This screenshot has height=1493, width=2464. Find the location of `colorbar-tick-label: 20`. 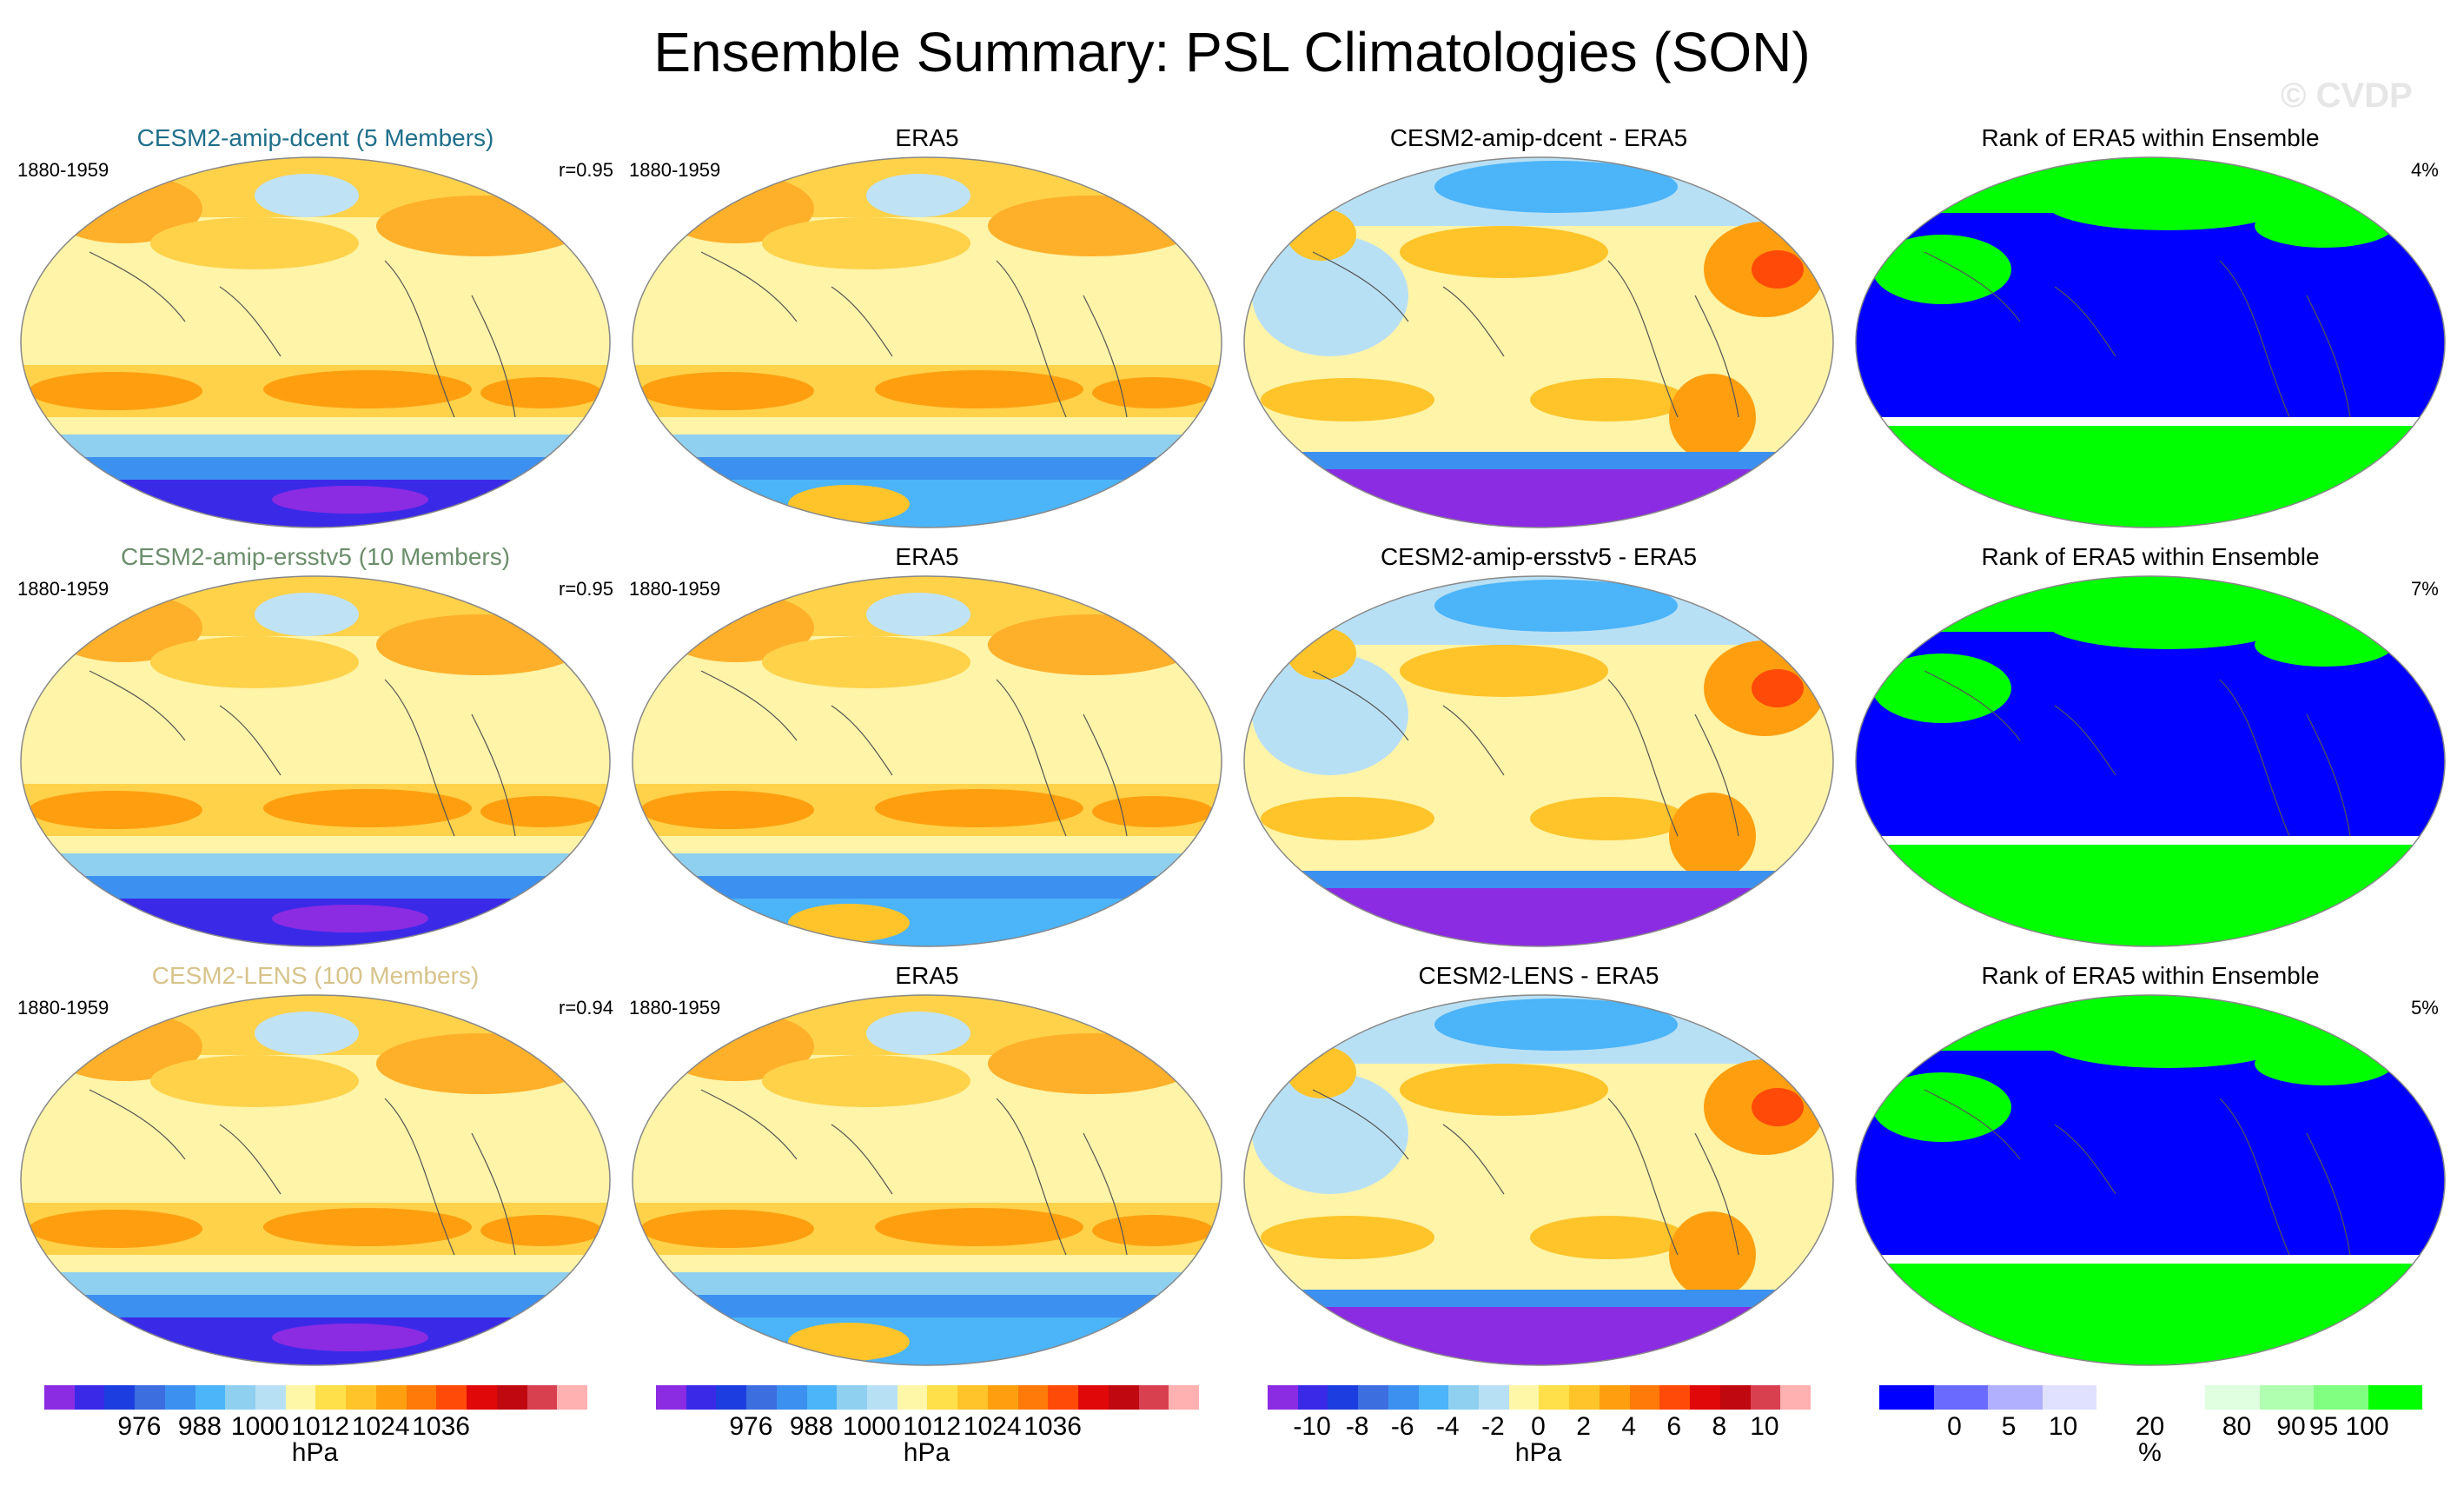

colorbar-tick-label: 20 is located at coordinates (2150, 1426).